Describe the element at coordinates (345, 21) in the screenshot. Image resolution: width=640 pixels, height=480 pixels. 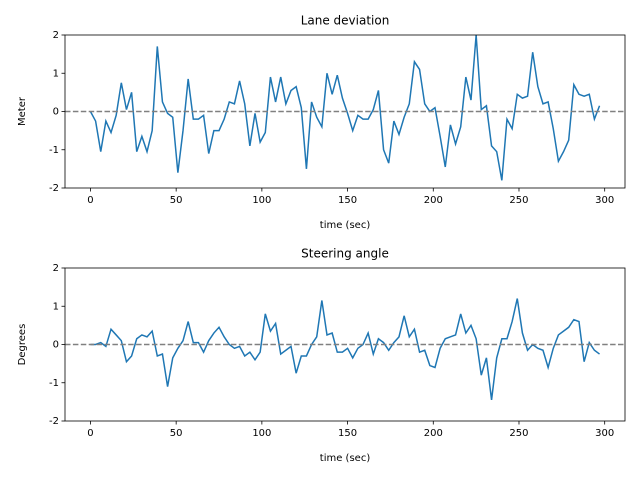
I see `chart-title: Lane deviation` at that location.